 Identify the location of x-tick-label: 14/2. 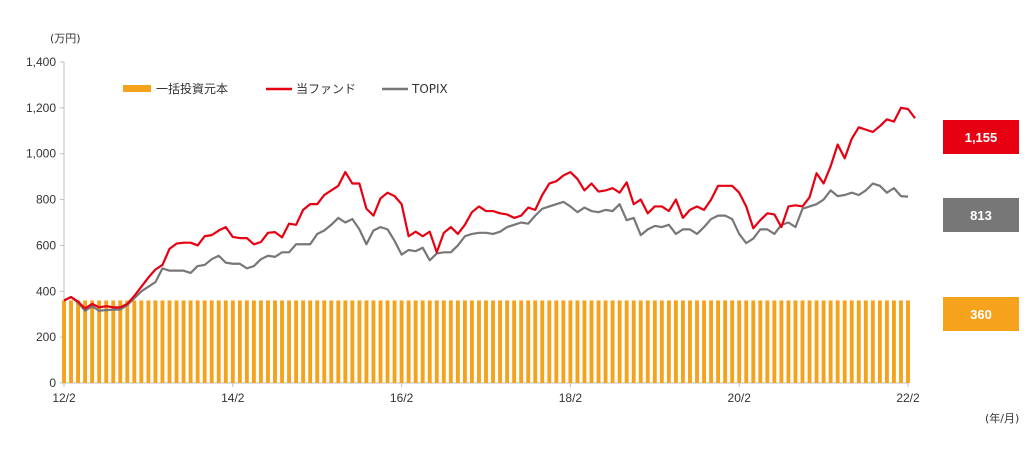
(233, 398).